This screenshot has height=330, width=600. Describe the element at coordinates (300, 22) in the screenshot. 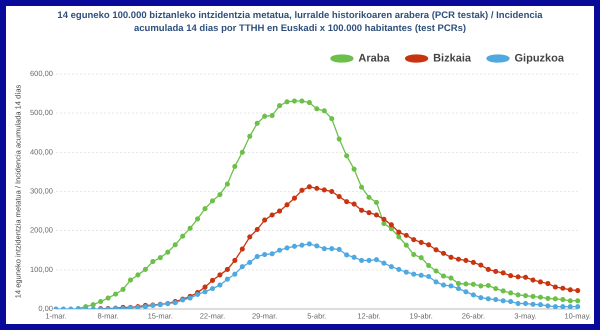

I see `chart-title: 14 eguneko 100.000 biztanleko intzidentzia metatua, lurralde historikoaren arabera (PCR testak) / Incidencia acumulada 14 dias por TTHH en Euskadi x 100.000 habitantes (test PCRs)` at that location.